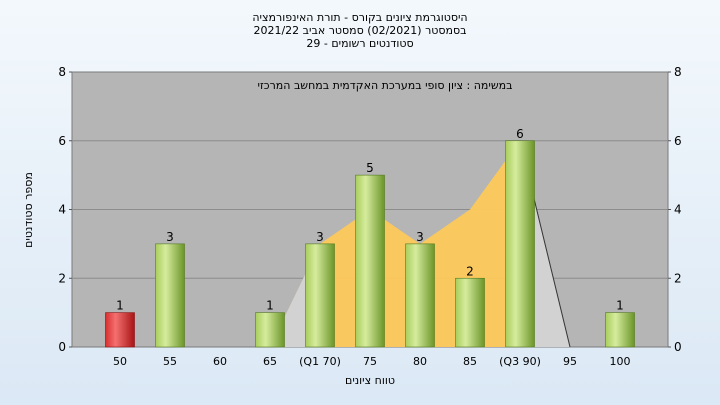 The height and width of the screenshot is (405, 720). Describe the element at coordinates (28, 210) in the screenshot. I see `y-axis-title: מספר סטודנטים` at that location.